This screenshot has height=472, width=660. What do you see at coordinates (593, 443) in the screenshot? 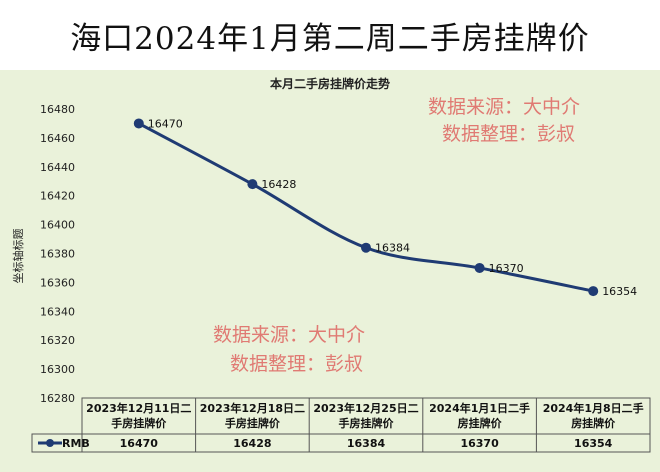
I see `table-value: 16354` at bounding box center [593, 443].